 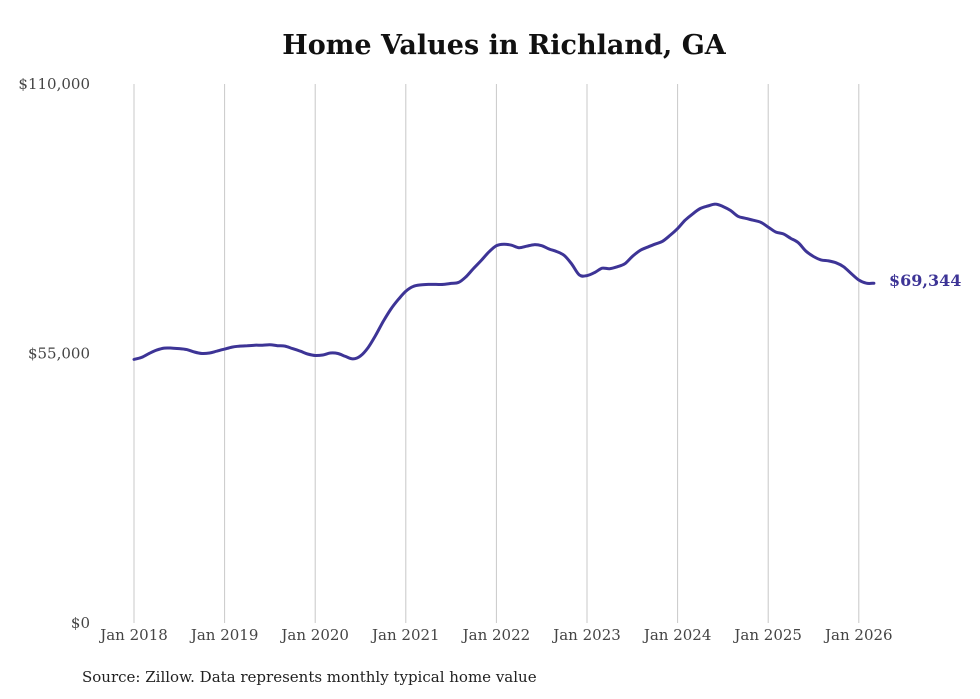 I want to click on x-tick-label: Jan 2021, so click(x=405, y=635).